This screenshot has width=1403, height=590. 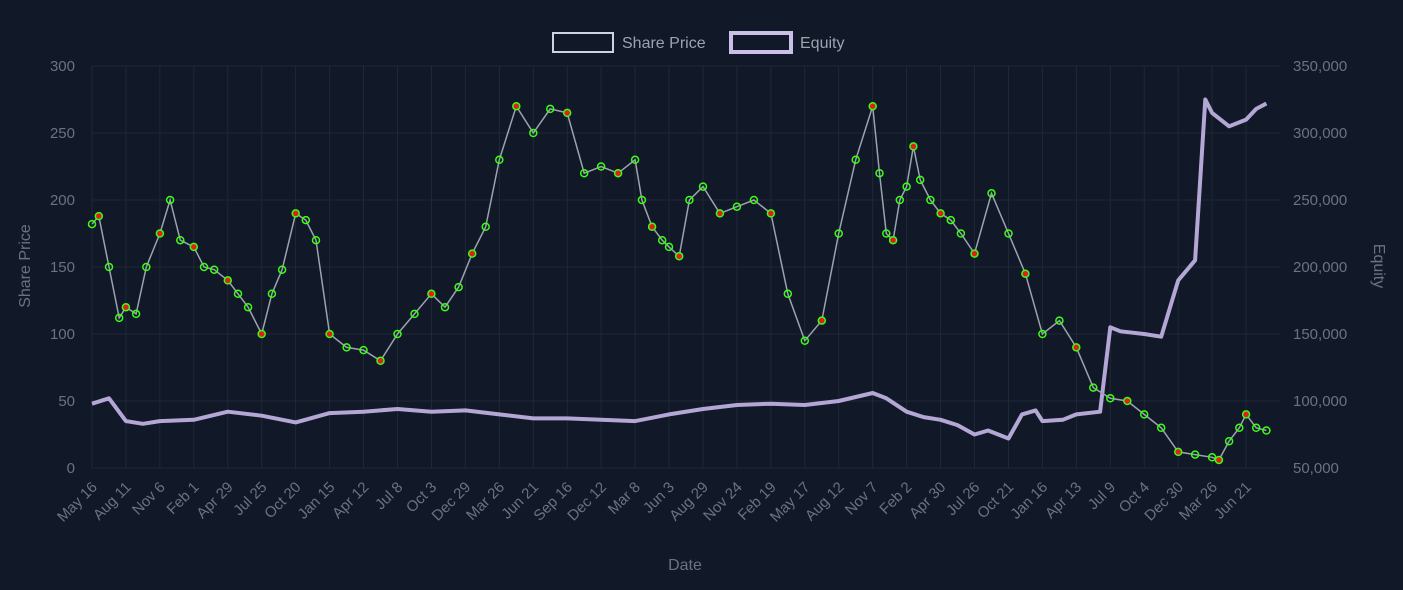 What do you see at coordinates (62, 200) in the screenshot?
I see `y-tick-left: 200` at bounding box center [62, 200].